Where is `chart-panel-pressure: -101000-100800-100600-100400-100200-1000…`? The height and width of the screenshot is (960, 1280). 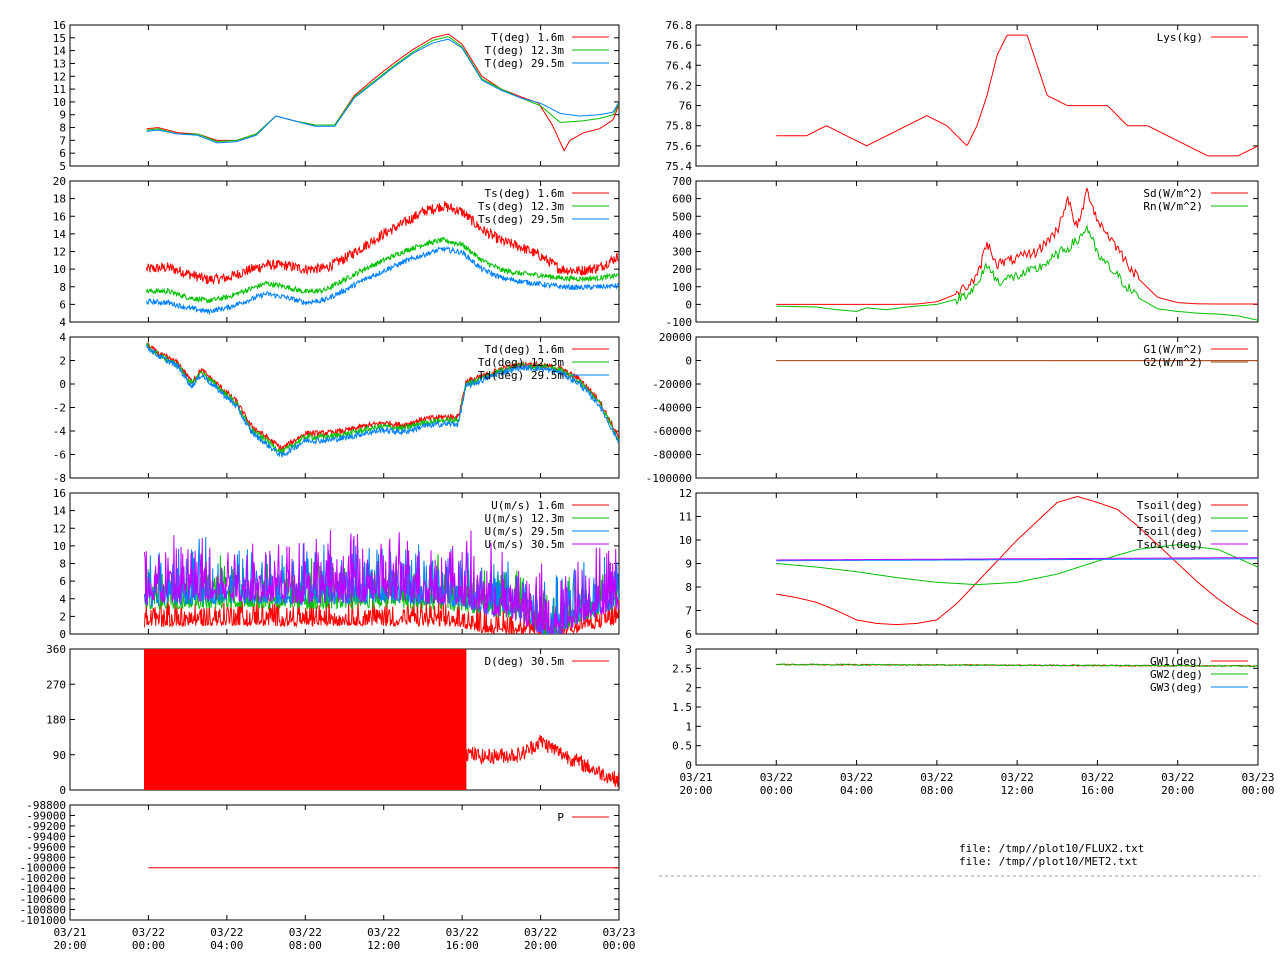
chart-panel-pressure: -101000-100800-100600-100400-100200-1000… is located at coordinates (328, 875).